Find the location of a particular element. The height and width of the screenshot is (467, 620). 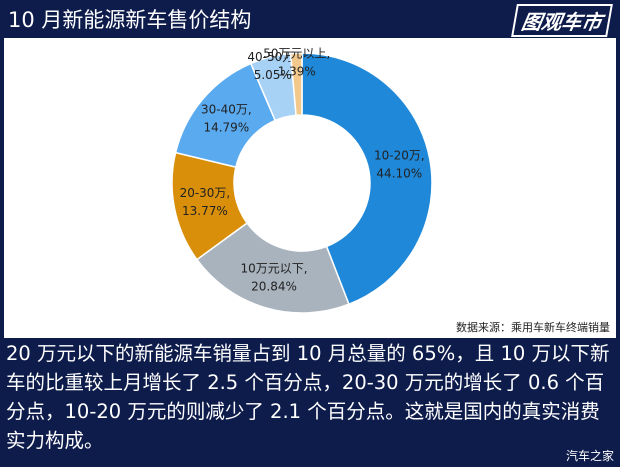

slice-category: 50万元以上, is located at coordinates (296, 54).